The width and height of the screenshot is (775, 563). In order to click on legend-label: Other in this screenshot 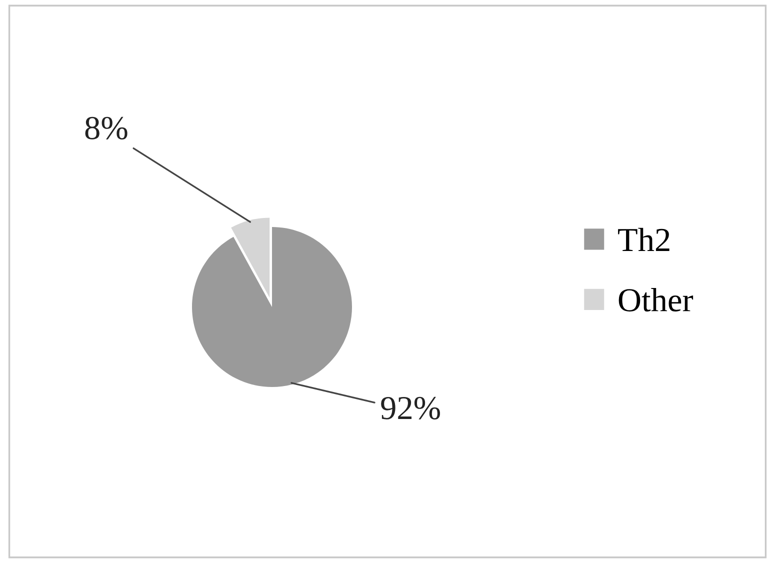, I will do `click(656, 300)`.